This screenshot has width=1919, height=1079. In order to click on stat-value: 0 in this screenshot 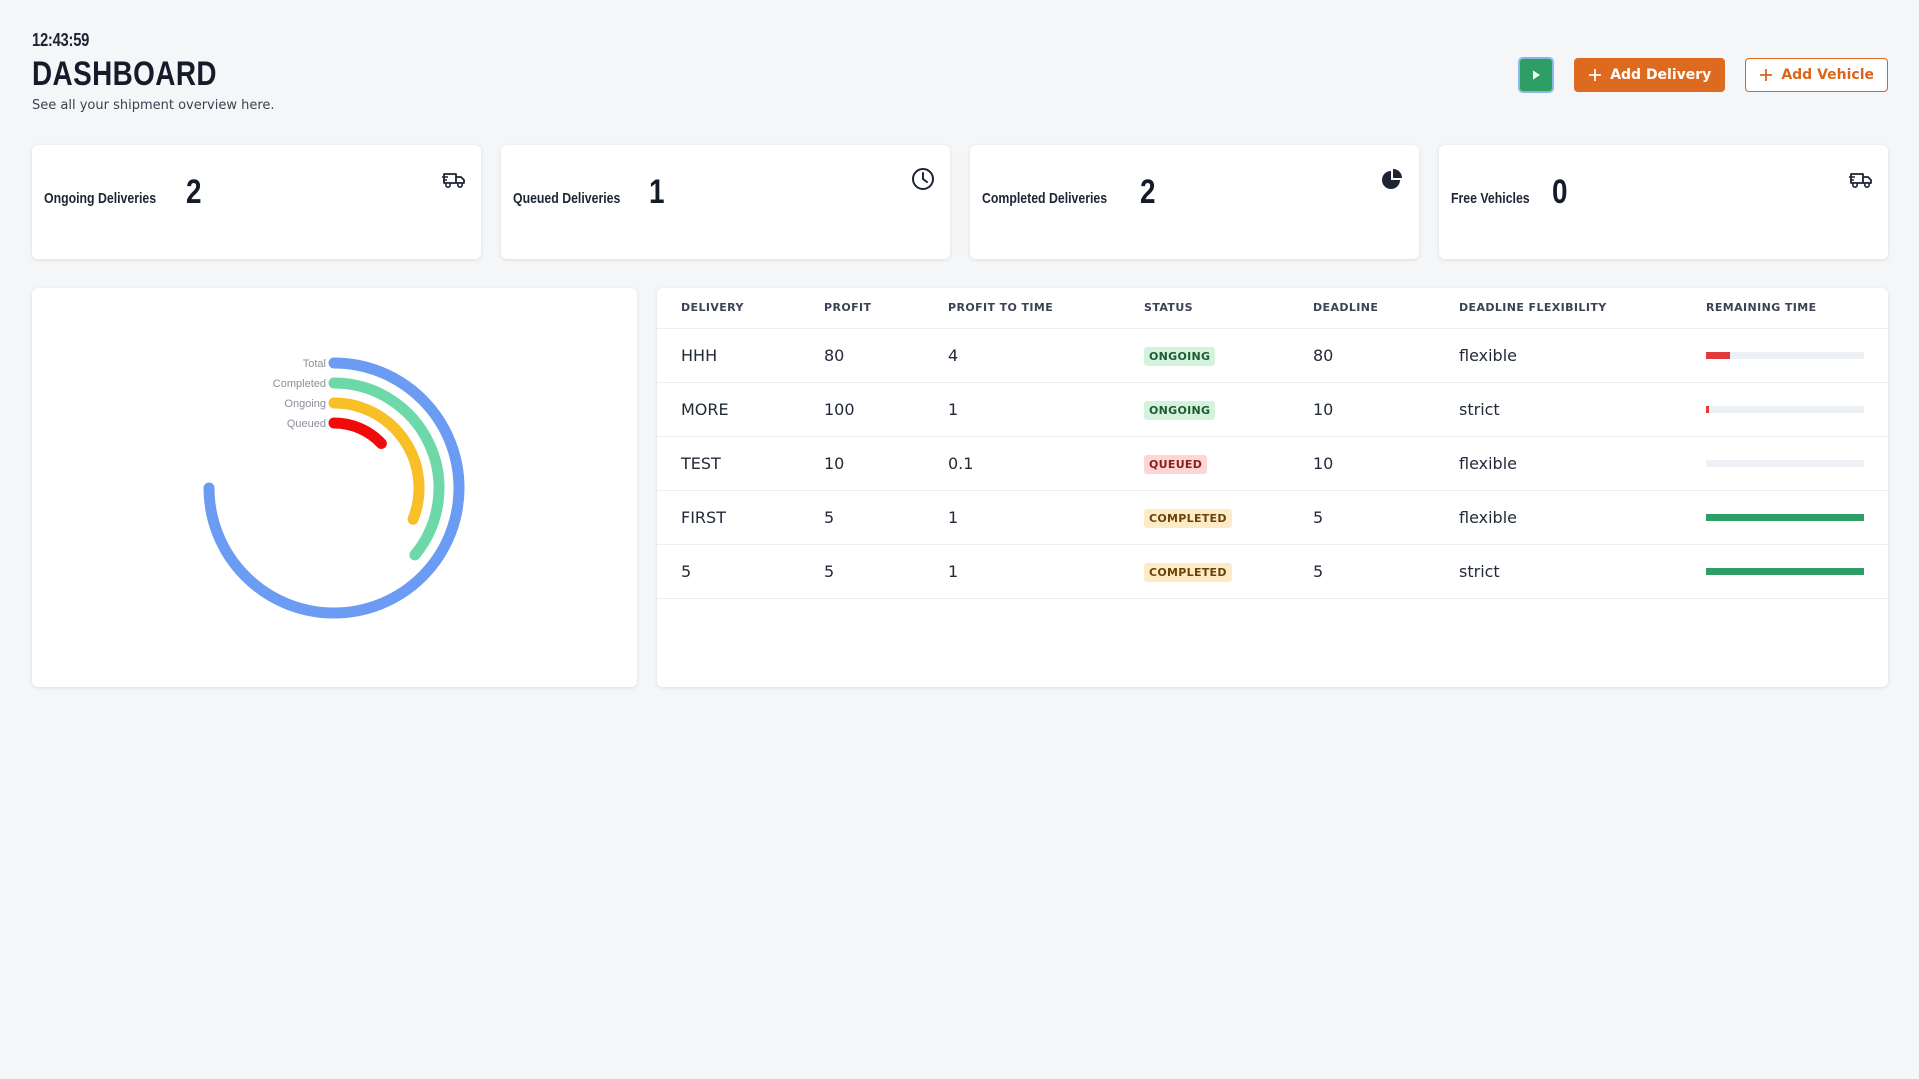, I will do `click(1560, 192)`.